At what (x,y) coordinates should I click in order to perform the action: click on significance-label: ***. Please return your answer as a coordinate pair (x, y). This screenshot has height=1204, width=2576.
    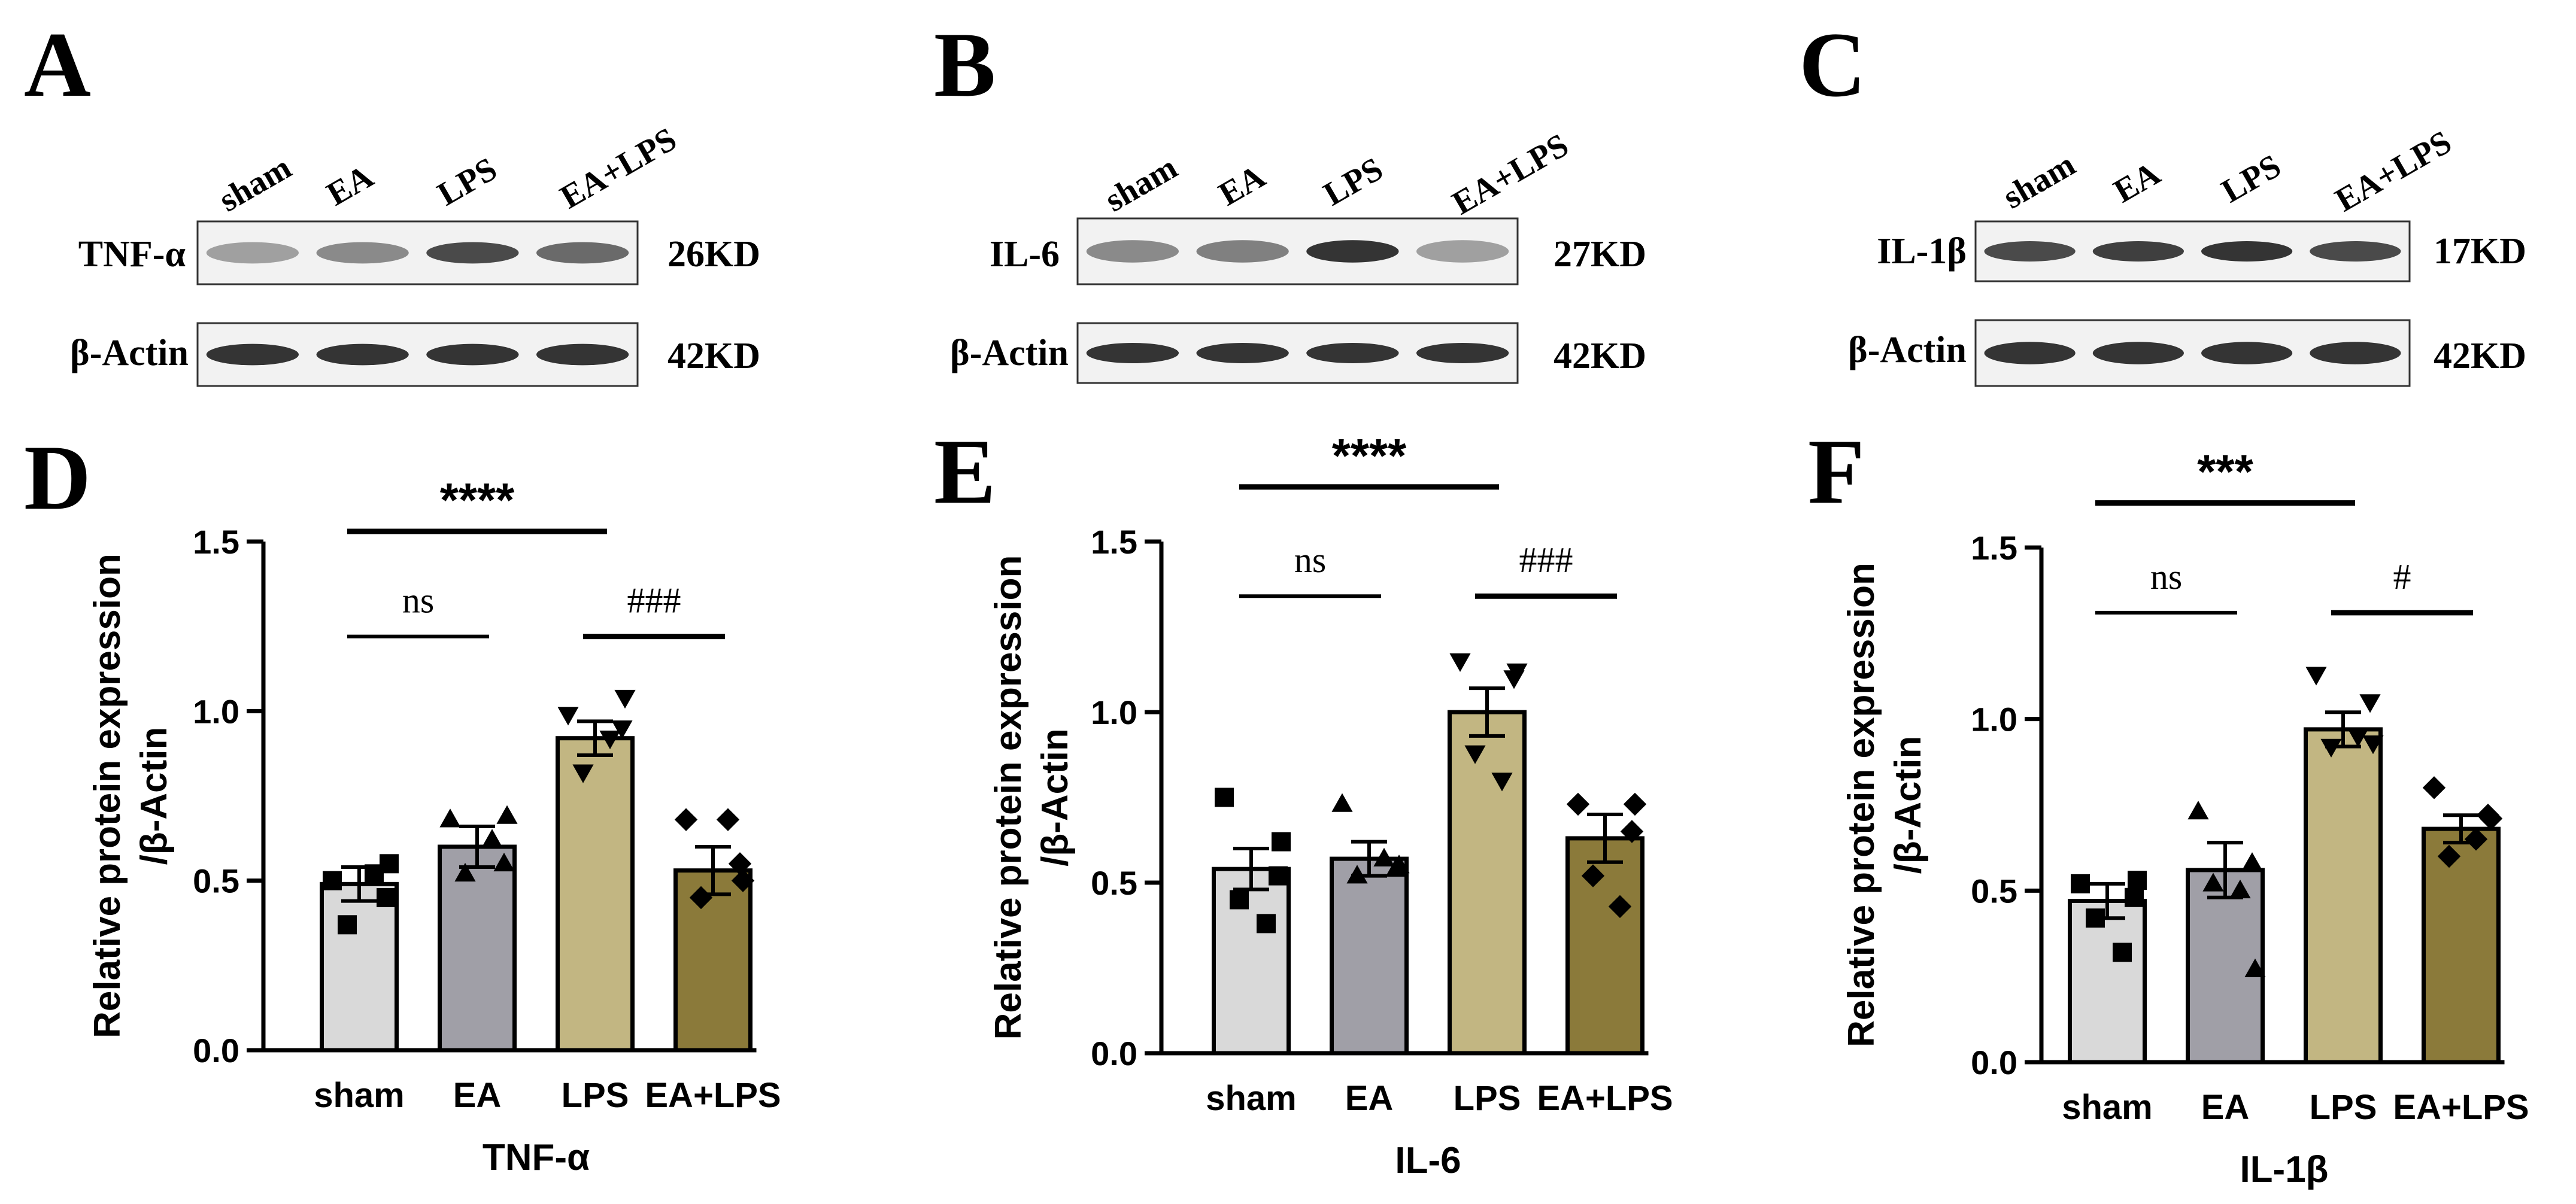
    Looking at the image, I should click on (2225, 471).